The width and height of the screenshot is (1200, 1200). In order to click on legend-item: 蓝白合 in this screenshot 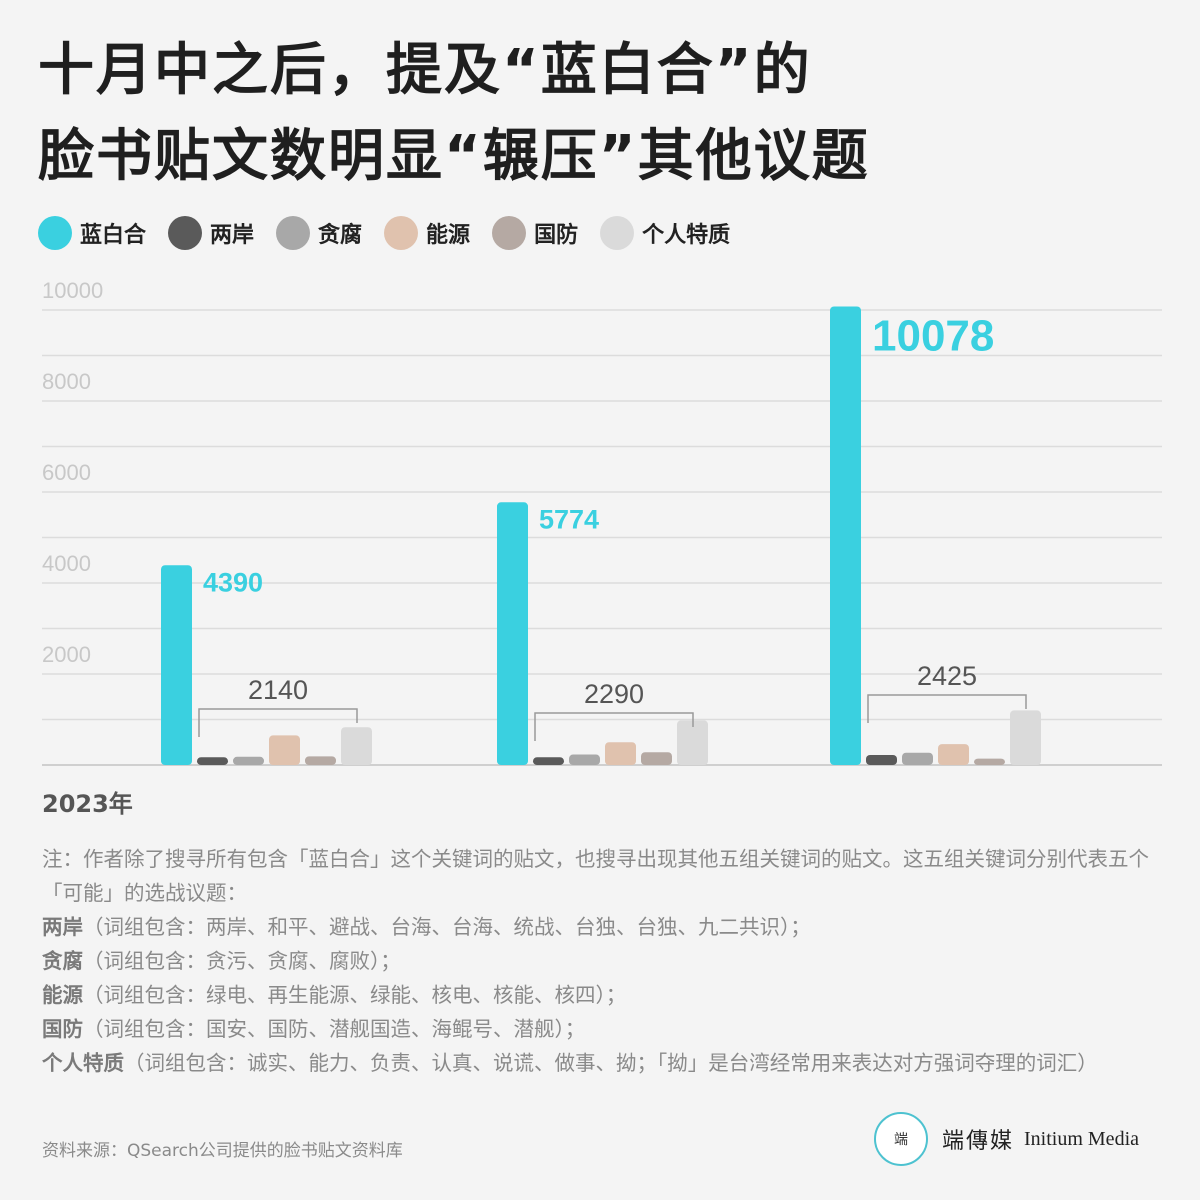, I will do `click(92, 233)`.